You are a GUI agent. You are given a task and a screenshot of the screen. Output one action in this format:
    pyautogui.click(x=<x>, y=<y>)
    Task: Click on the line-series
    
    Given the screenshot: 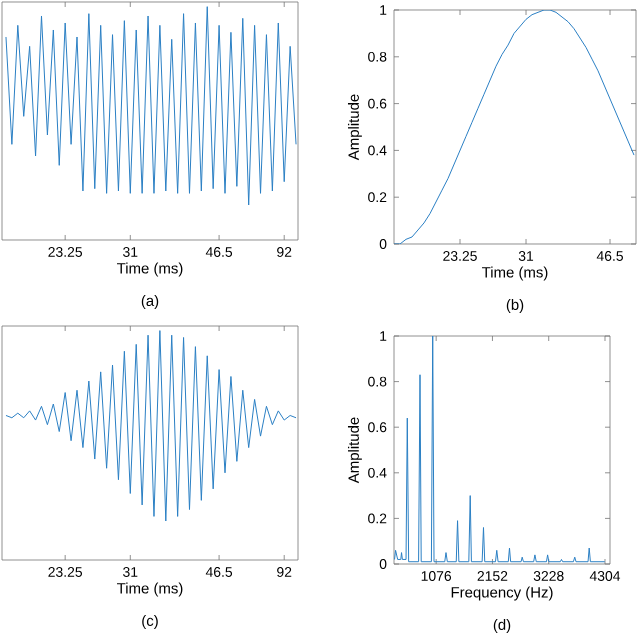 What is the action you would take?
    pyautogui.click(x=500, y=449)
    